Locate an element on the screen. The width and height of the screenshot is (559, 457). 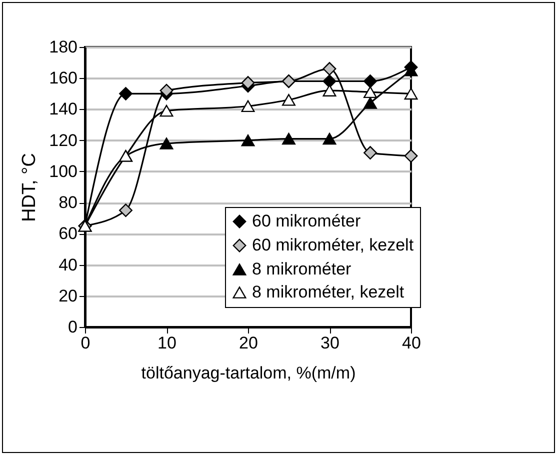
legend-label: 8 mikrométer is located at coordinates (302, 269).